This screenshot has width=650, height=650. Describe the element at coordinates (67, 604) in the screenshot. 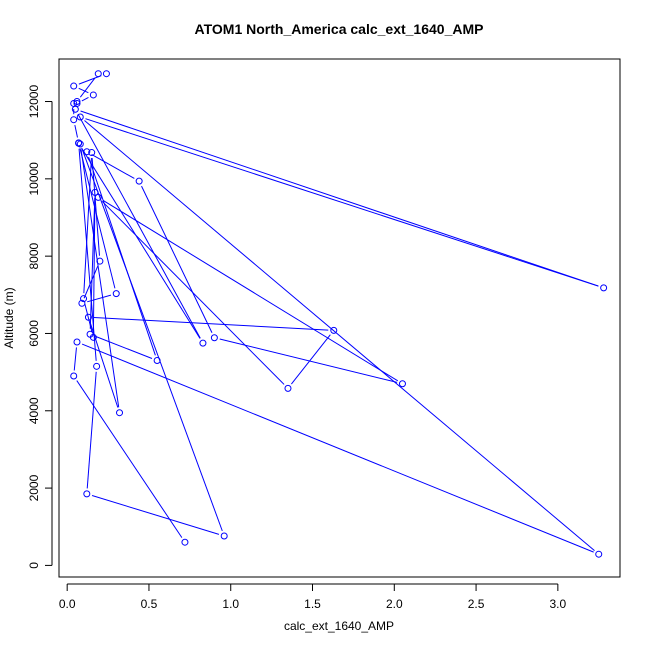

I see `x-tick-label: 0.0` at that location.